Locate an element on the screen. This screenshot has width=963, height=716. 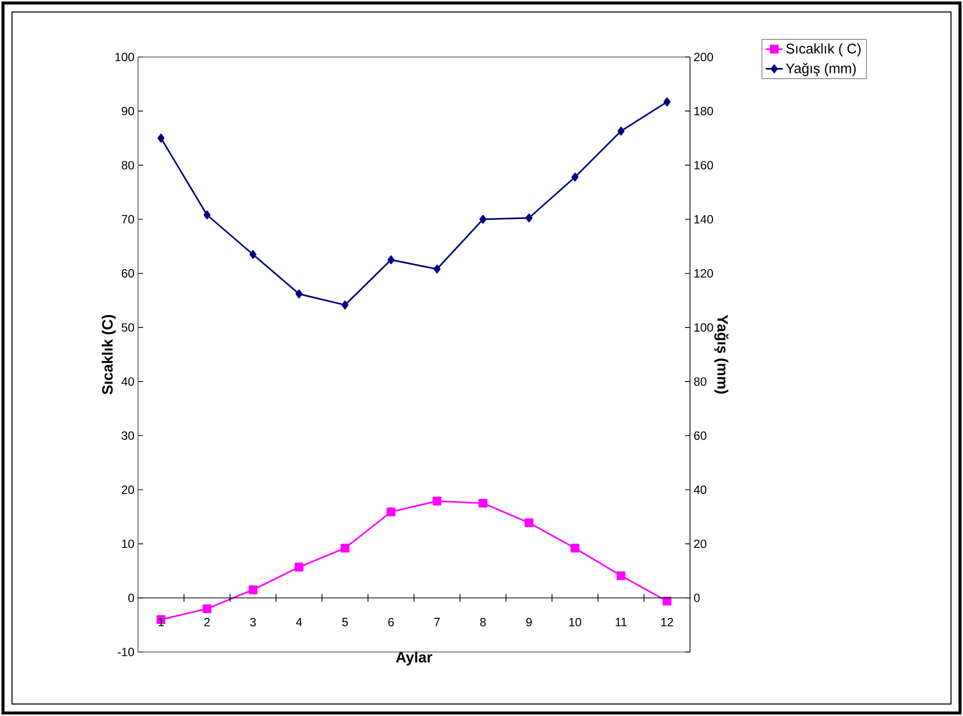
y2-tick-label: 60 is located at coordinates (700, 435).